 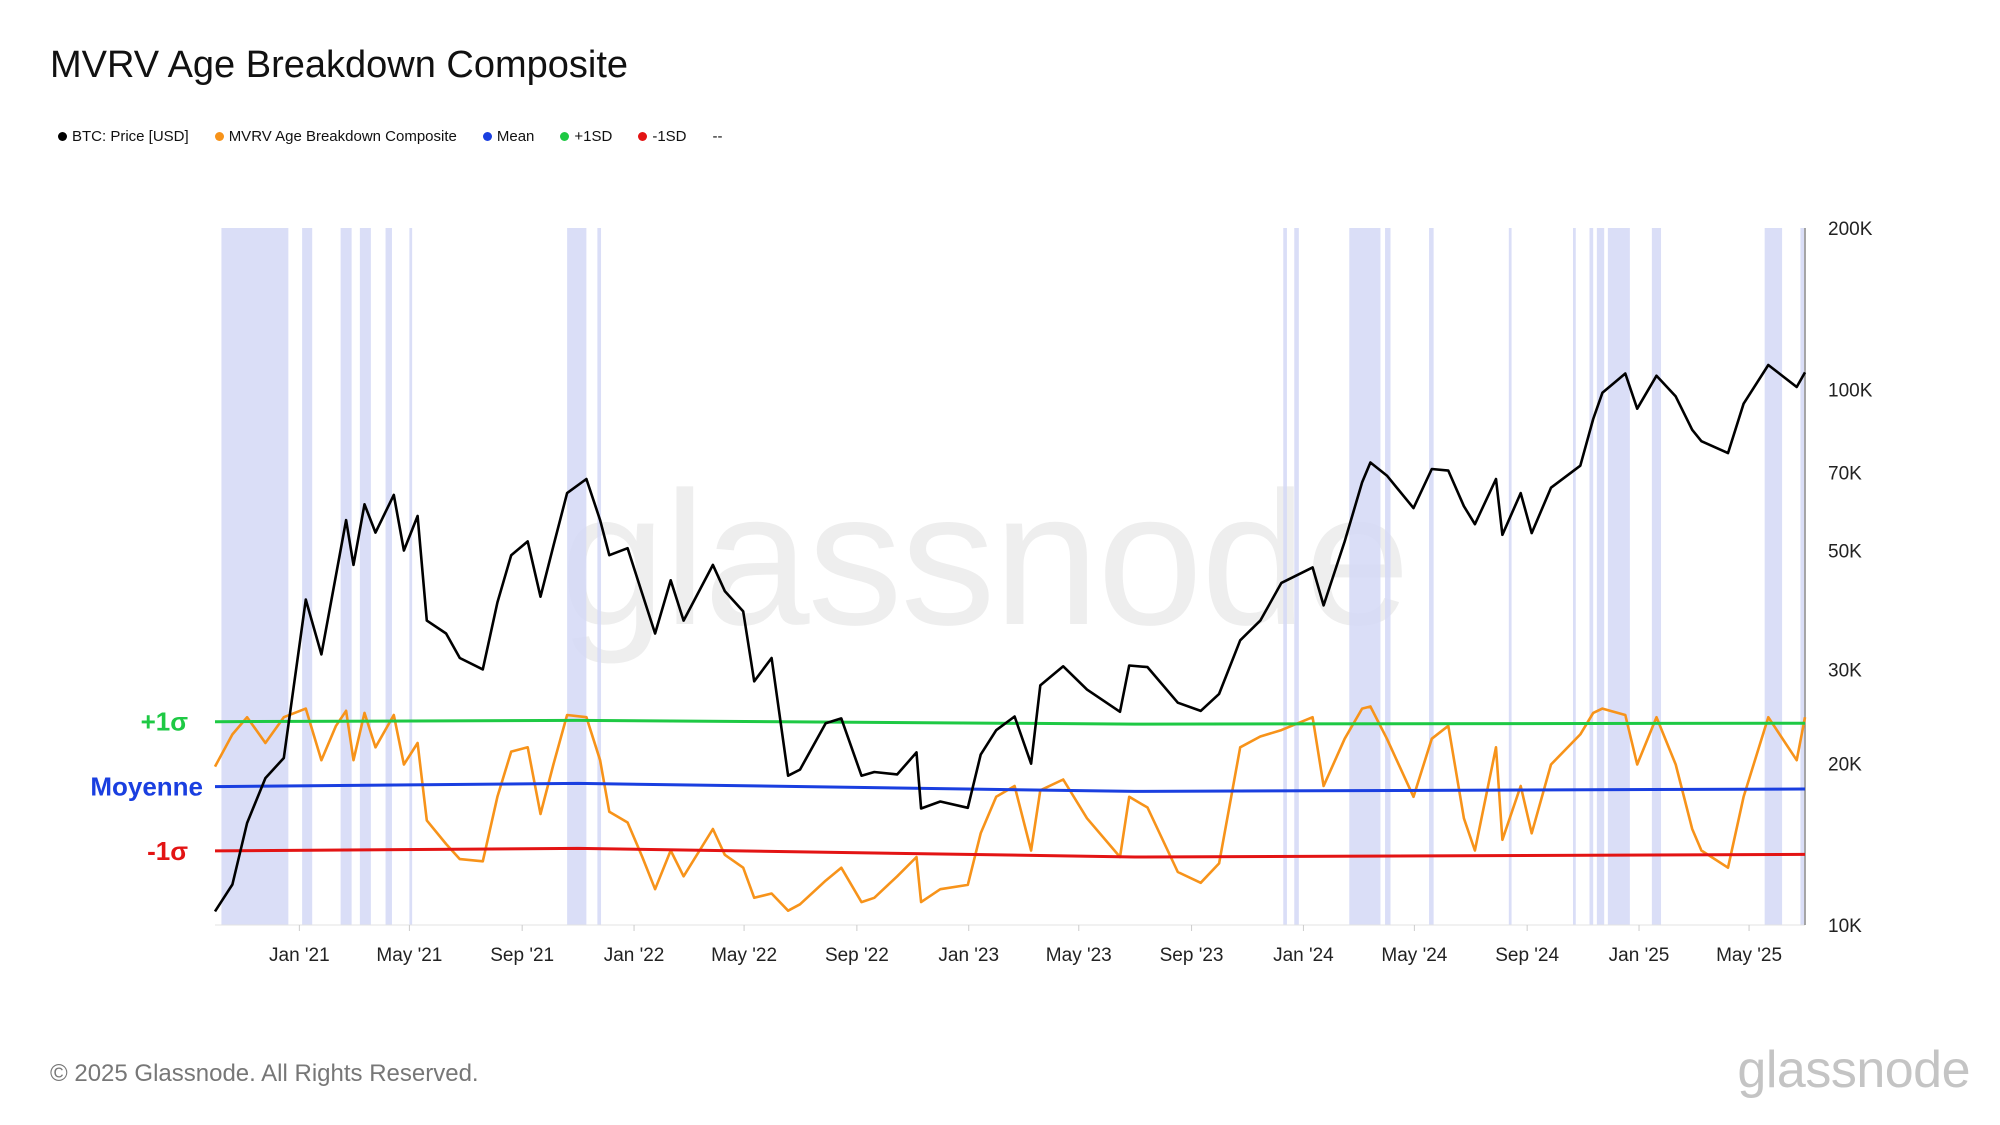 I want to click on watermark: glassnode, so click(x=985, y=559).